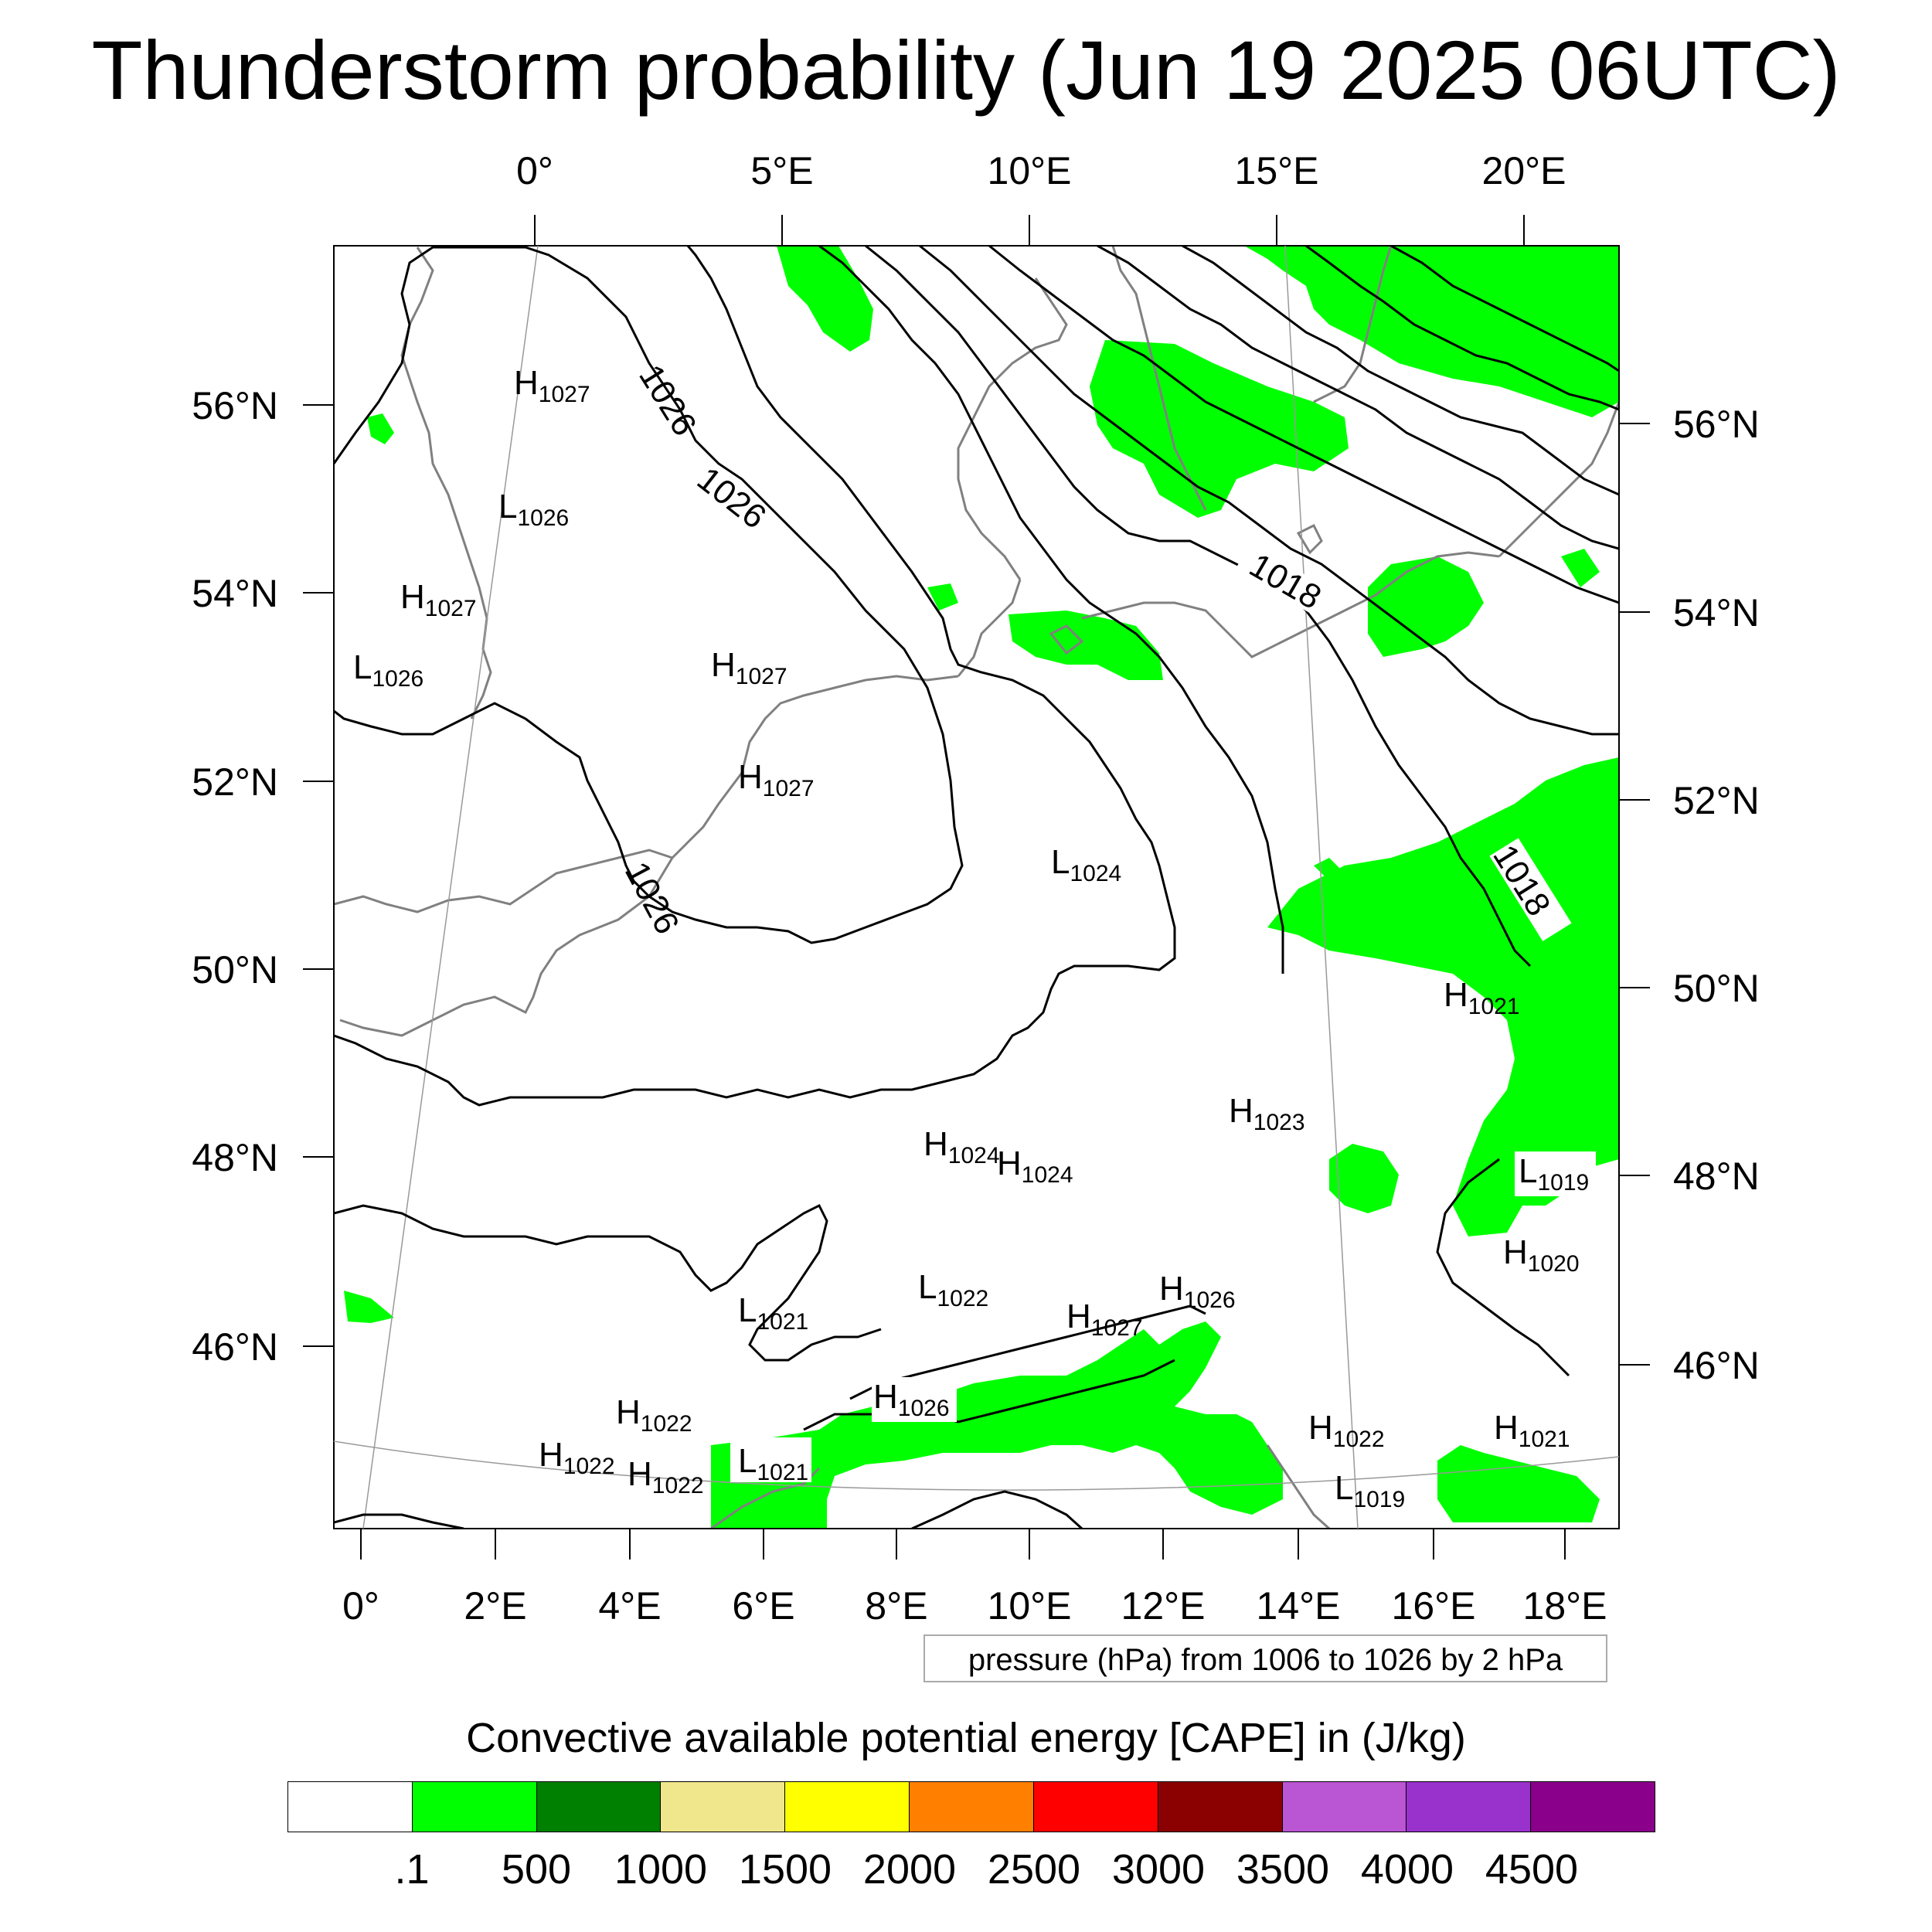 Image resolution: width=1932 pixels, height=1932 pixels. I want to click on top-longitude-axis: 0° 5°E 10°E 15°E 20°E, so click(1041, 198).